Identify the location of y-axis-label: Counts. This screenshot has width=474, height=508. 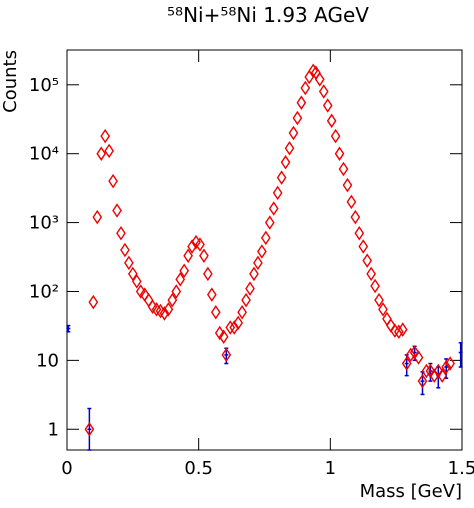
(10, 81).